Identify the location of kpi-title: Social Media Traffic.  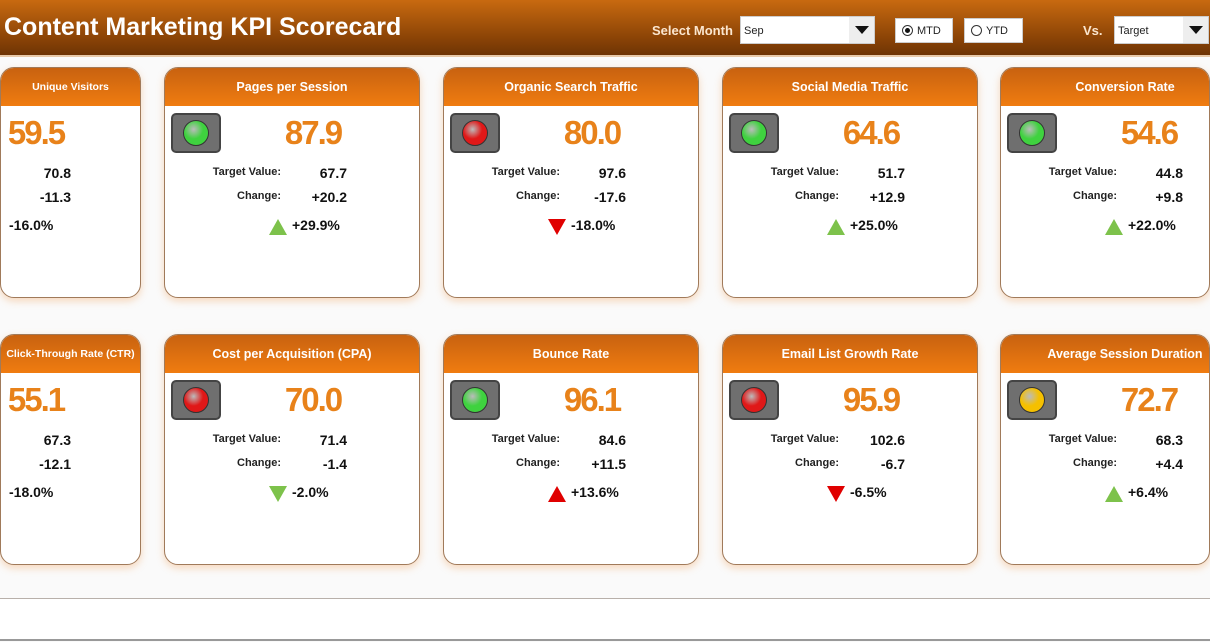
(850, 87).